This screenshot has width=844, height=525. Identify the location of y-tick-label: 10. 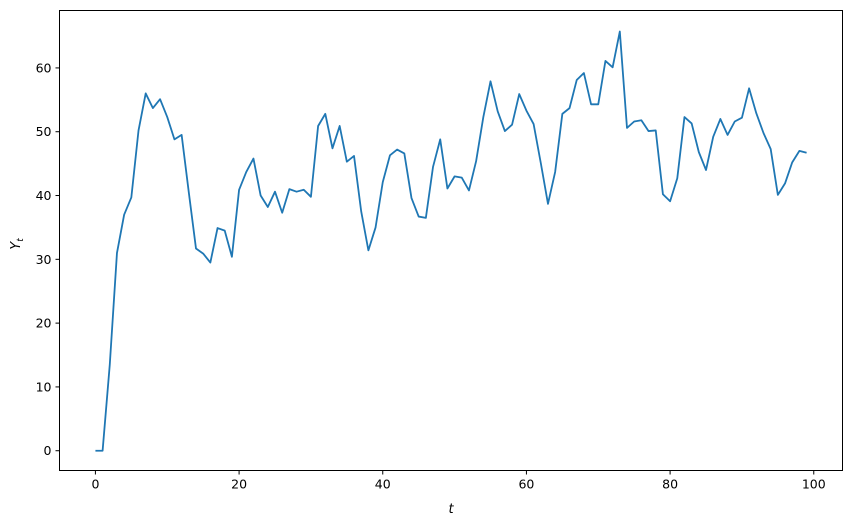
(44, 386).